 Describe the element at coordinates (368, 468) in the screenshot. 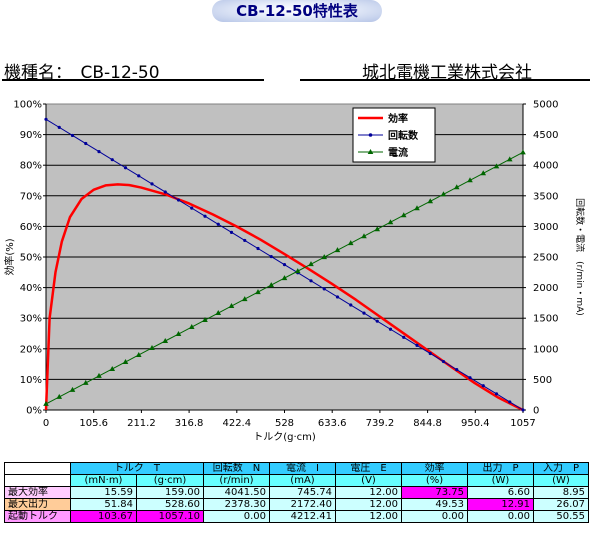

I see `header-voltage: 電圧 E` at that location.